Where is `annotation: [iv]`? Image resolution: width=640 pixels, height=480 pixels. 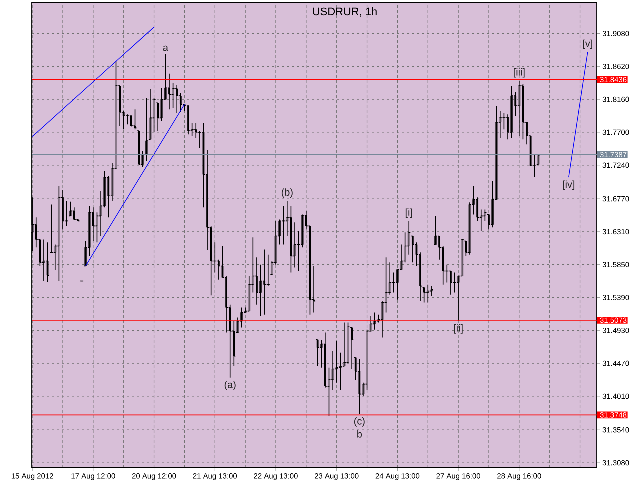
annotation: [iv] is located at coordinates (569, 185).